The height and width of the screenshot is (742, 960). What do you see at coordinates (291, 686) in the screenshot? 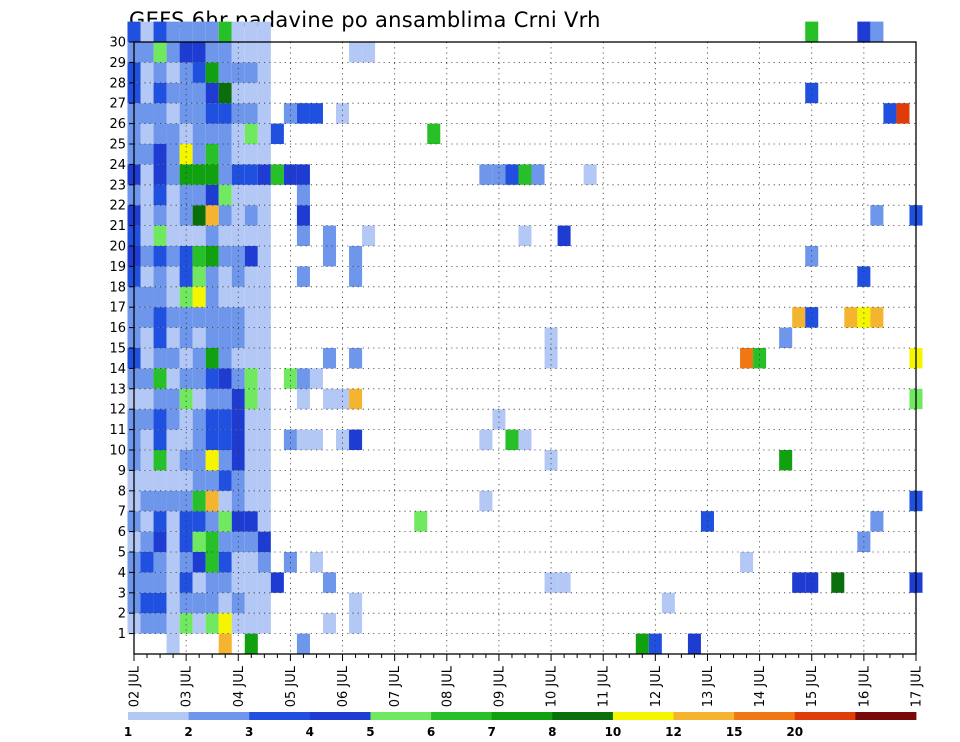
I see `x-tick-label-group: 05 JUL` at bounding box center [291, 686].